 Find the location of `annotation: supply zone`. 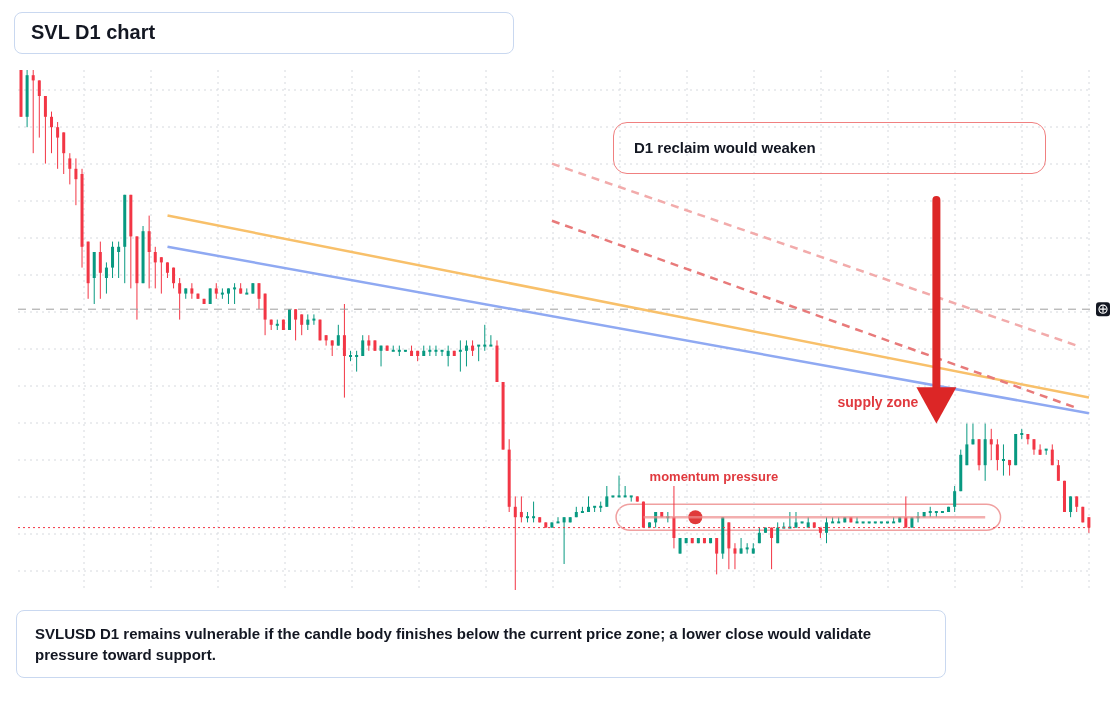

annotation: supply zone is located at coordinates (878, 401).